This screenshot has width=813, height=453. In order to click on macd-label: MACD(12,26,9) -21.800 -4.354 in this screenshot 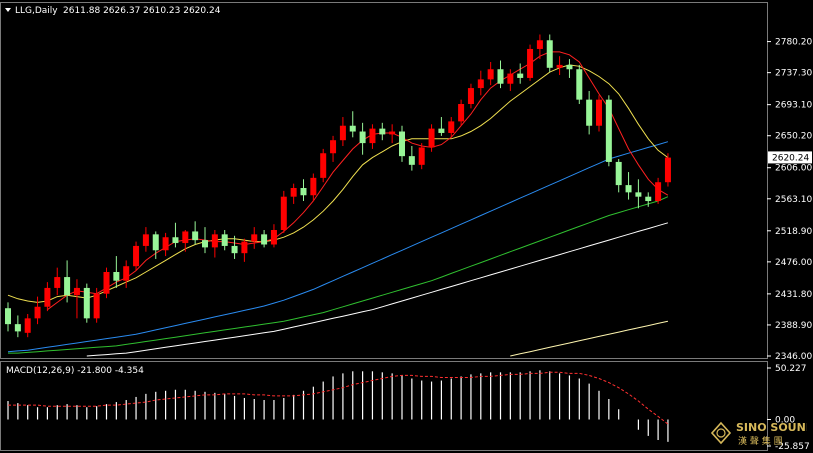, I will do `click(75, 371)`.